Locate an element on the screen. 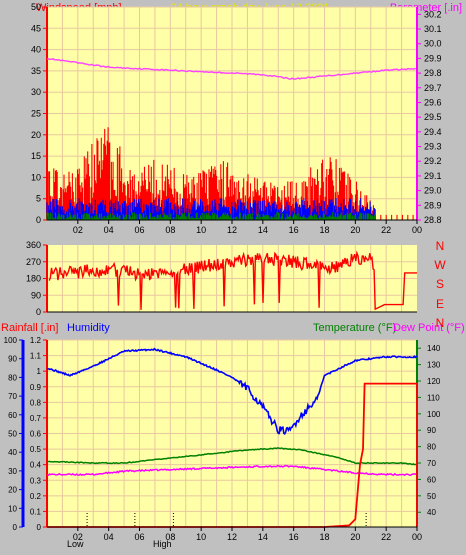 The width and height of the screenshot is (466, 555). wind-y-tick-label: 35 is located at coordinates (36, 71).